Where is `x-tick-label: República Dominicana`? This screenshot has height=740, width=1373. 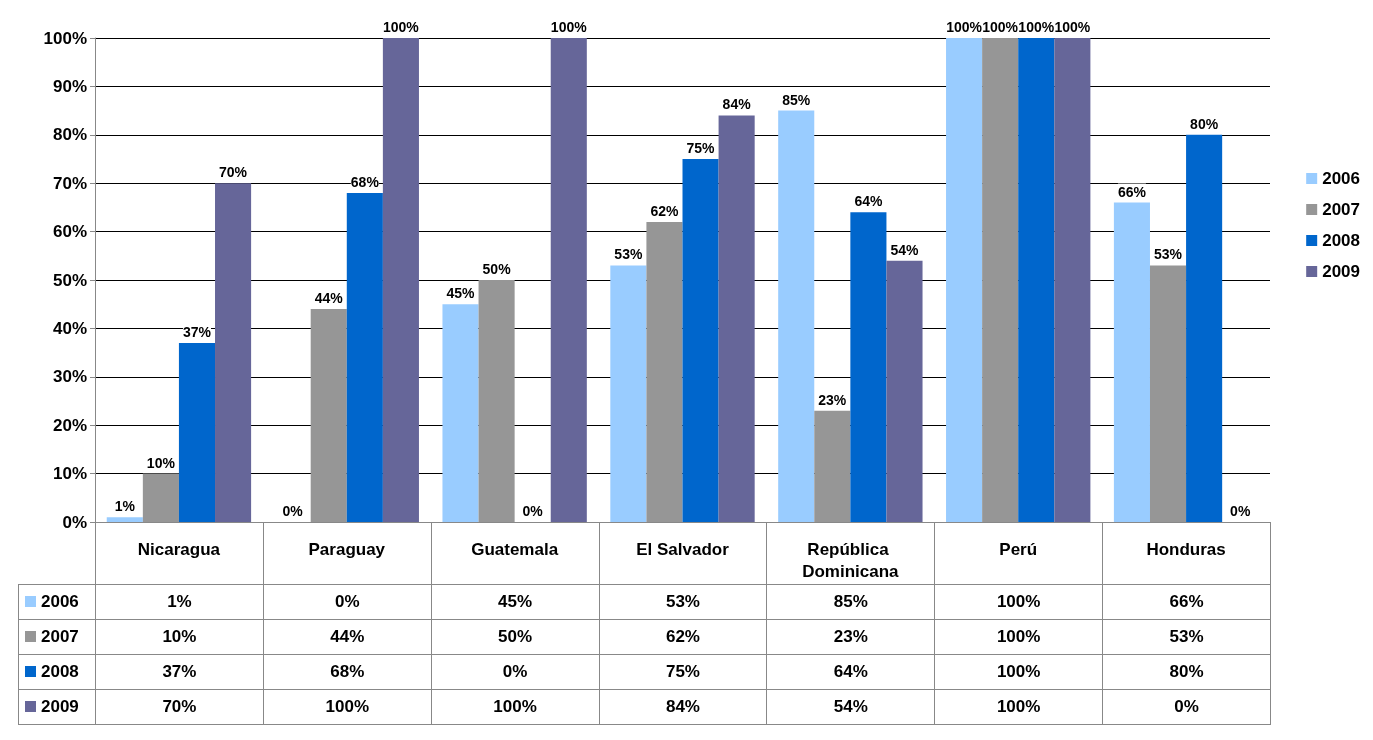 x-tick-label: República Dominicana is located at coordinates (851, 560).